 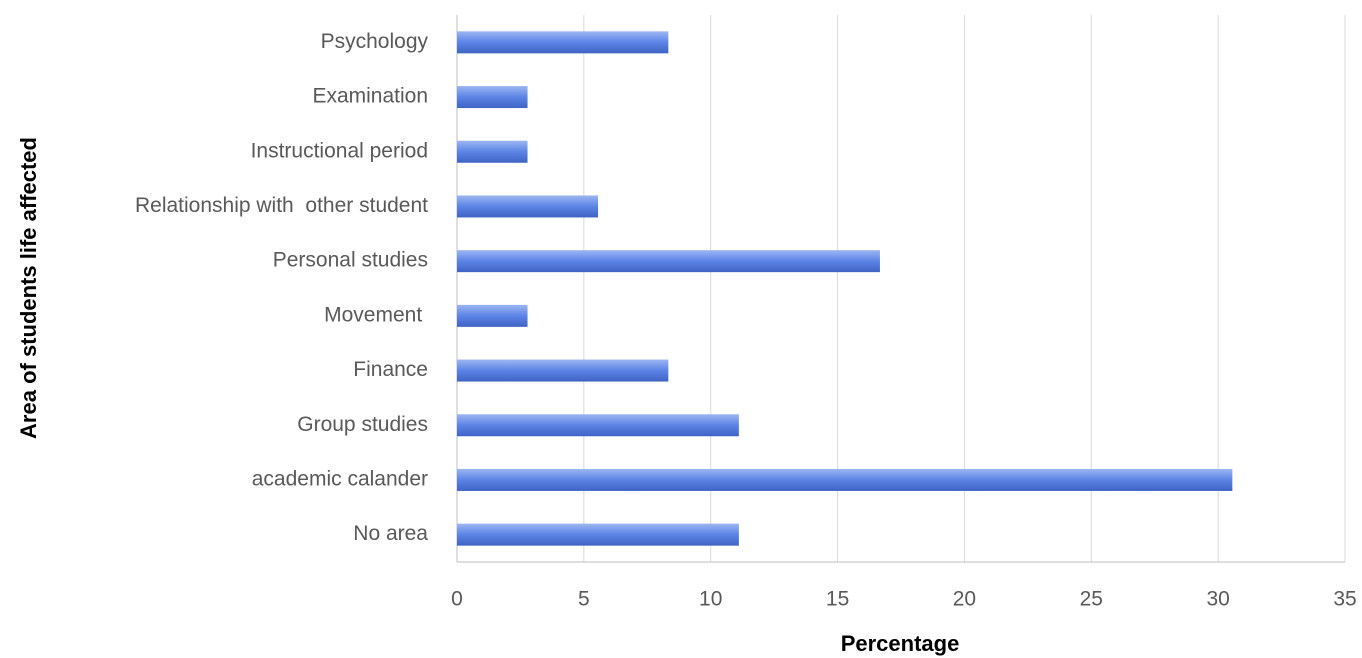 I want to click on y-tick-label: Finance, so click(x=390, y=369).